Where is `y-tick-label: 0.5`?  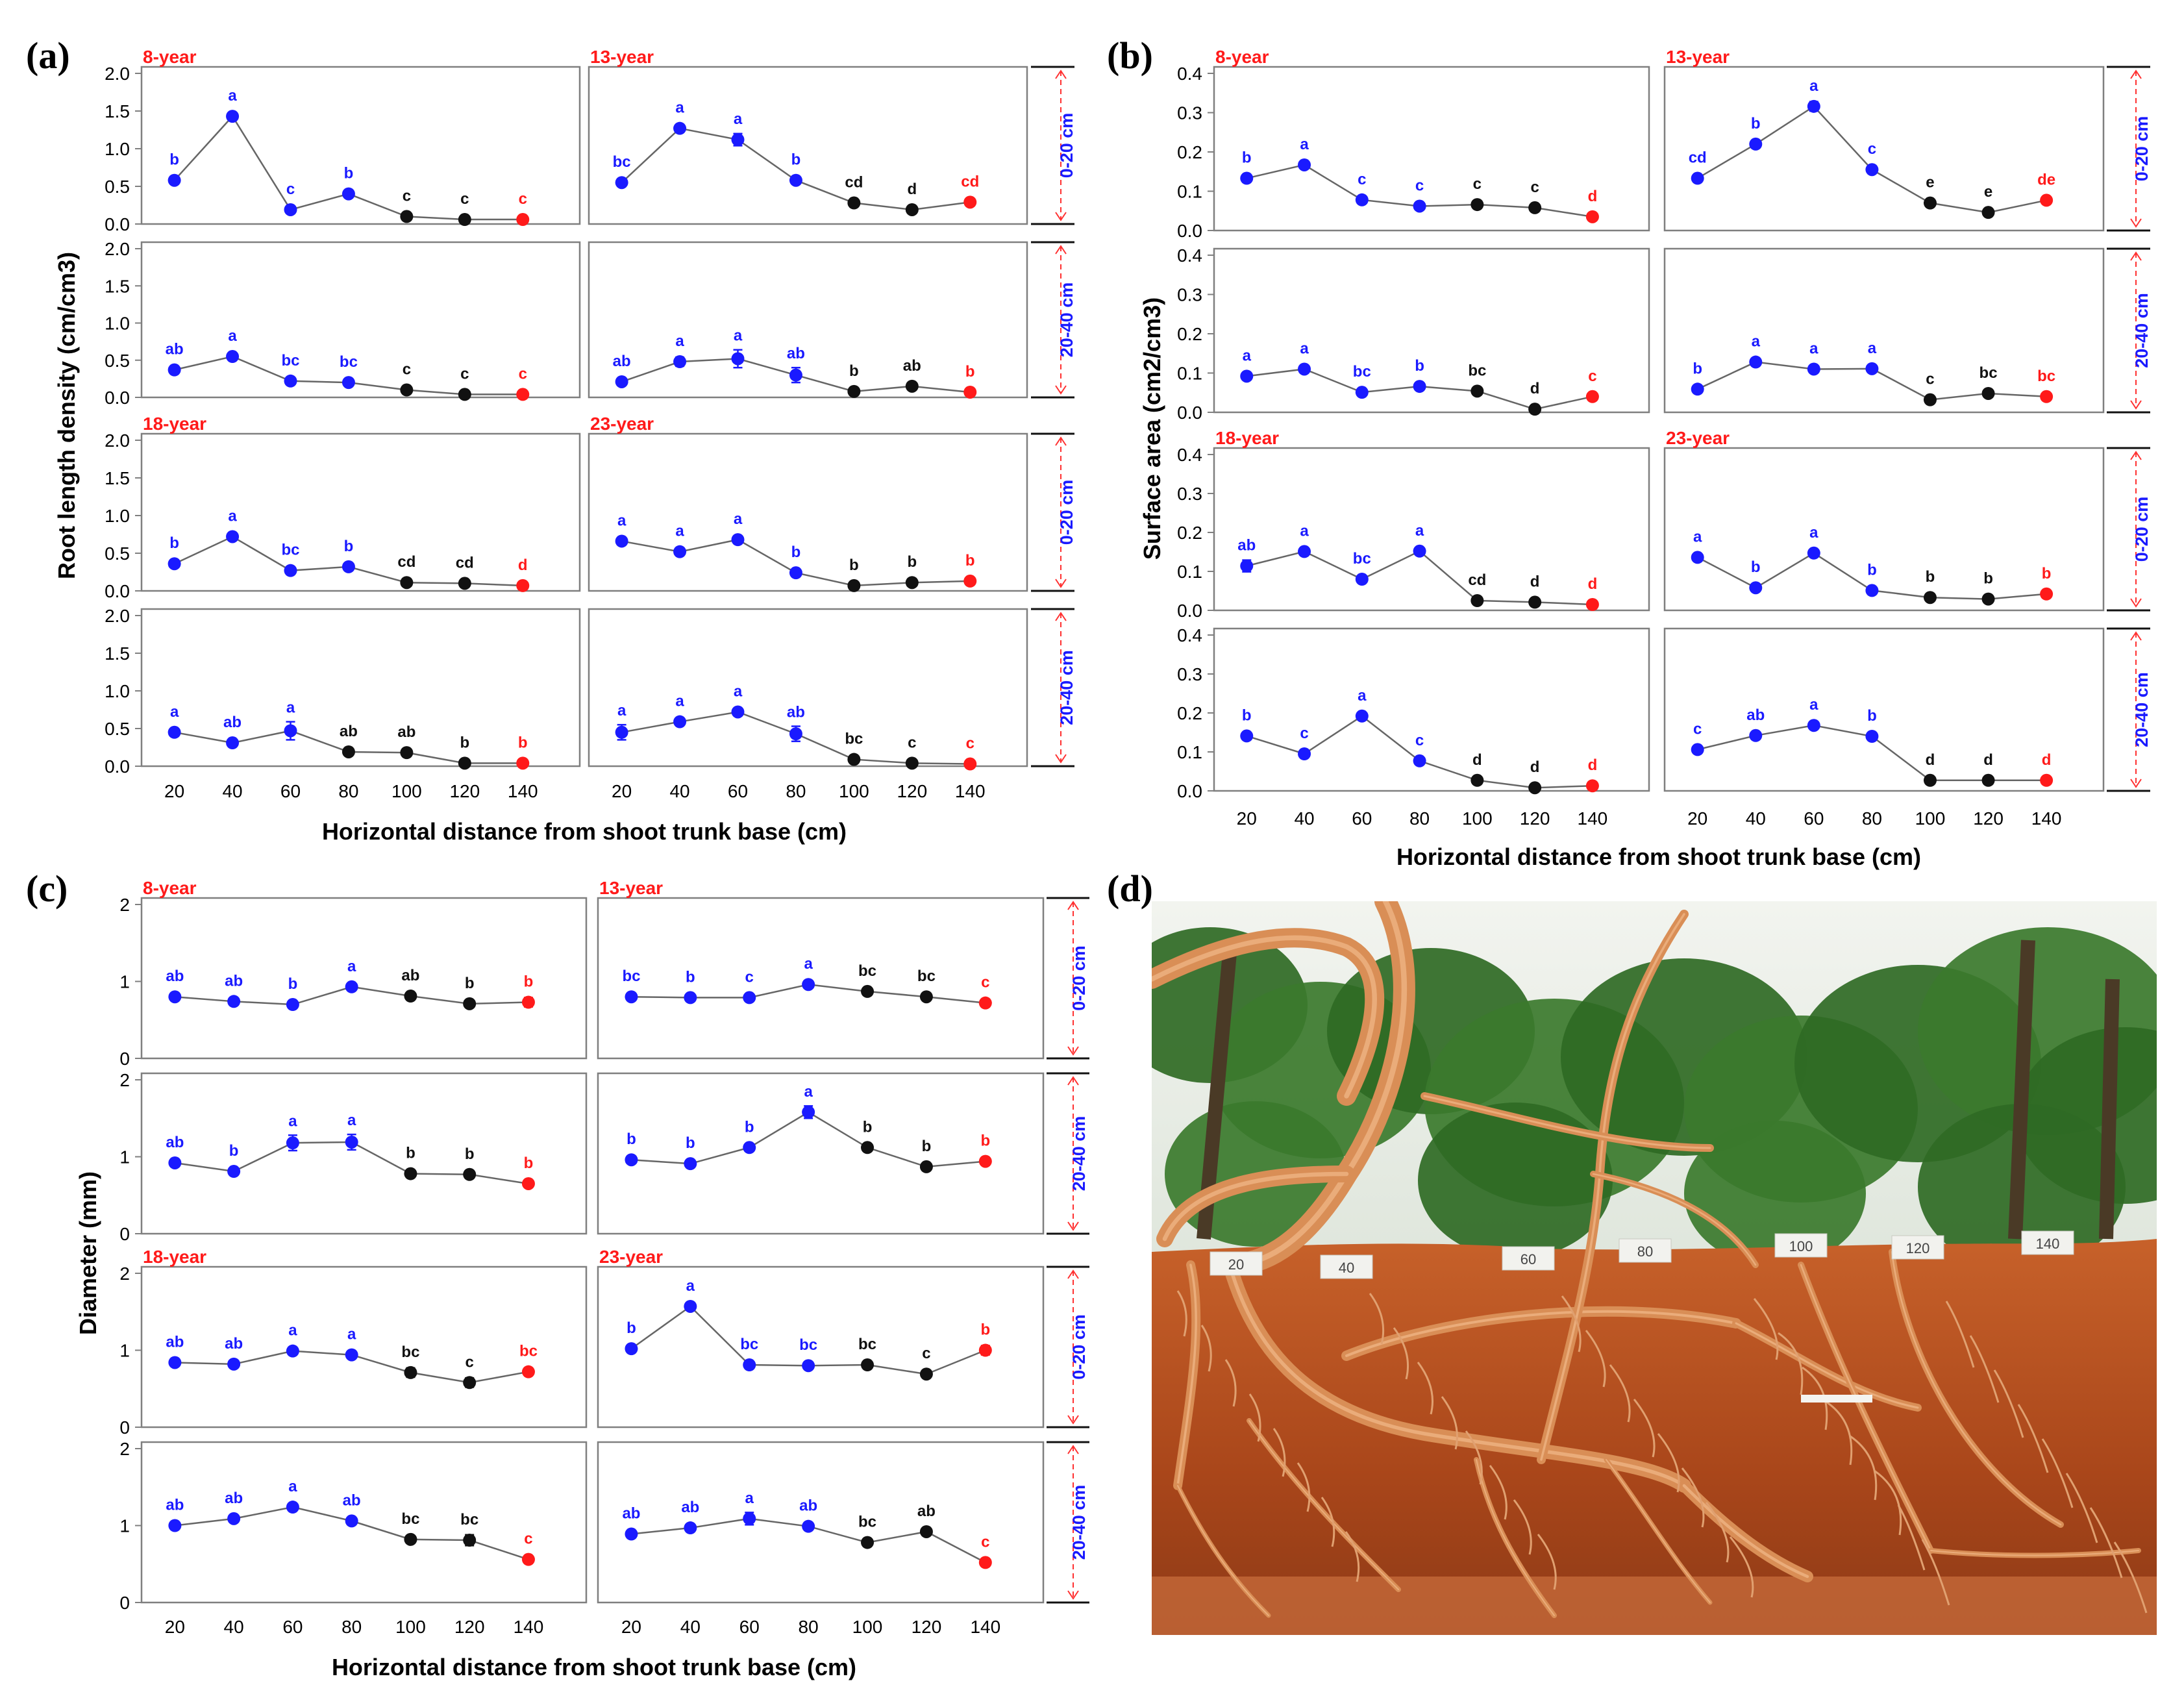
y-tick-label: 0.5 is located at coordinates (117, 187).